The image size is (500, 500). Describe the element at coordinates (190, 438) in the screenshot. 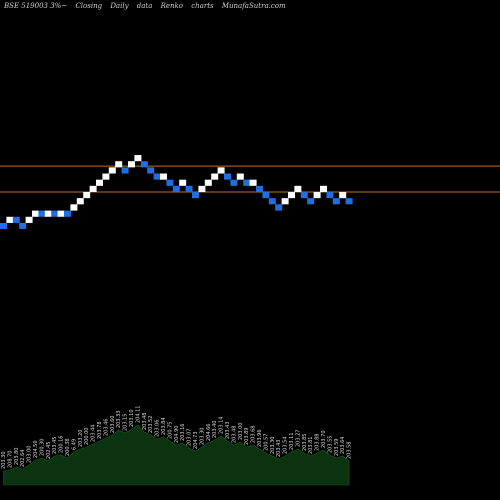

I see `volume-label-30: 203.07` at that location.